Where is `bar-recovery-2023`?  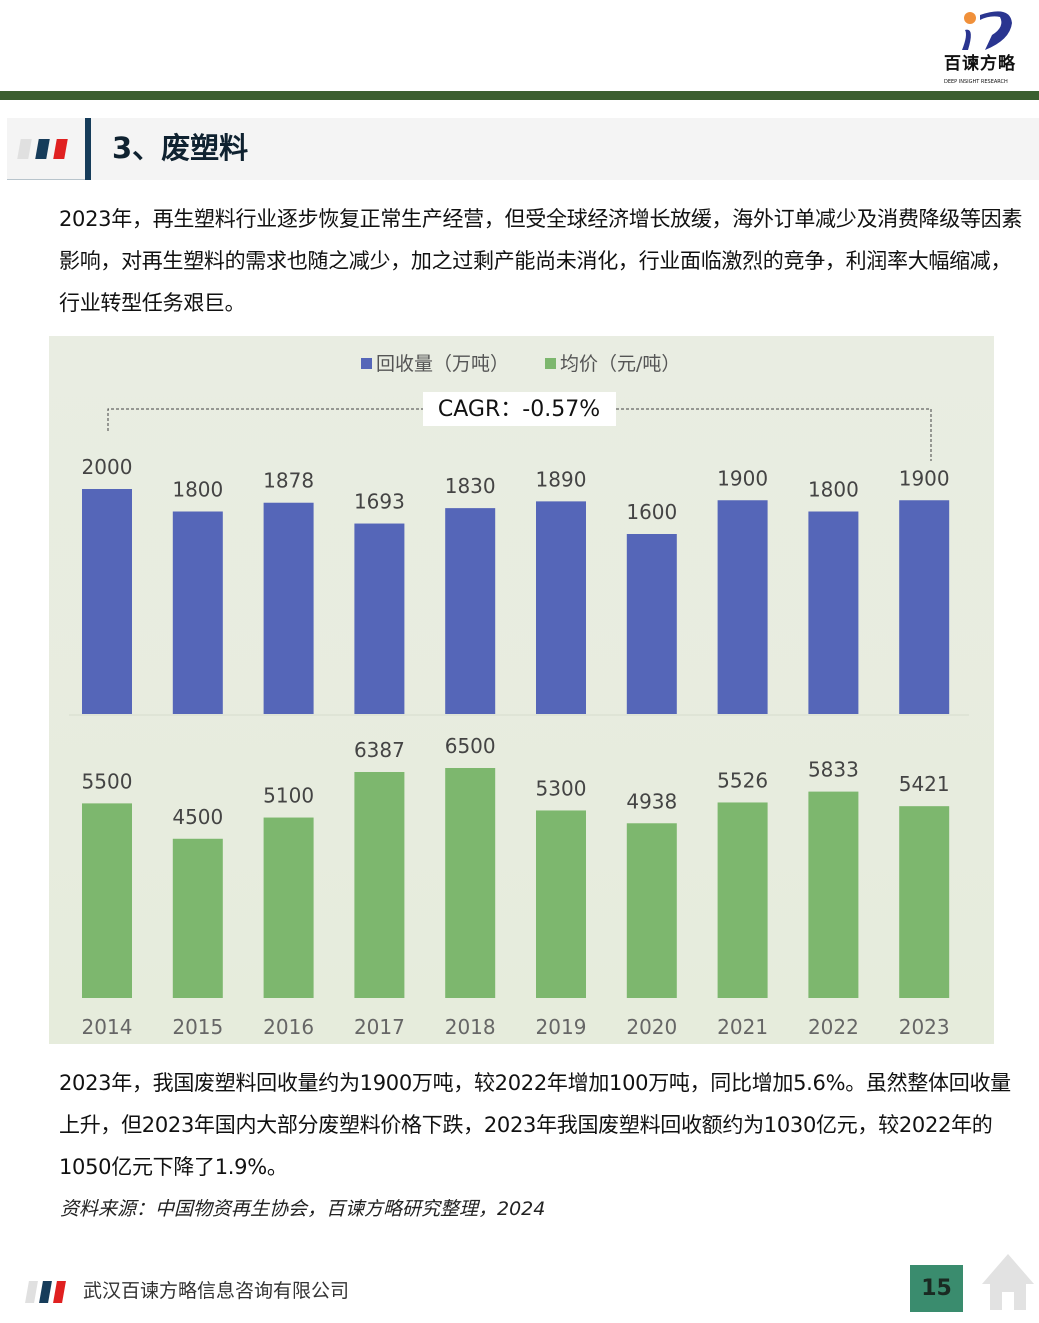 bar-recovery-2023 is located at coordinates (924, 607).